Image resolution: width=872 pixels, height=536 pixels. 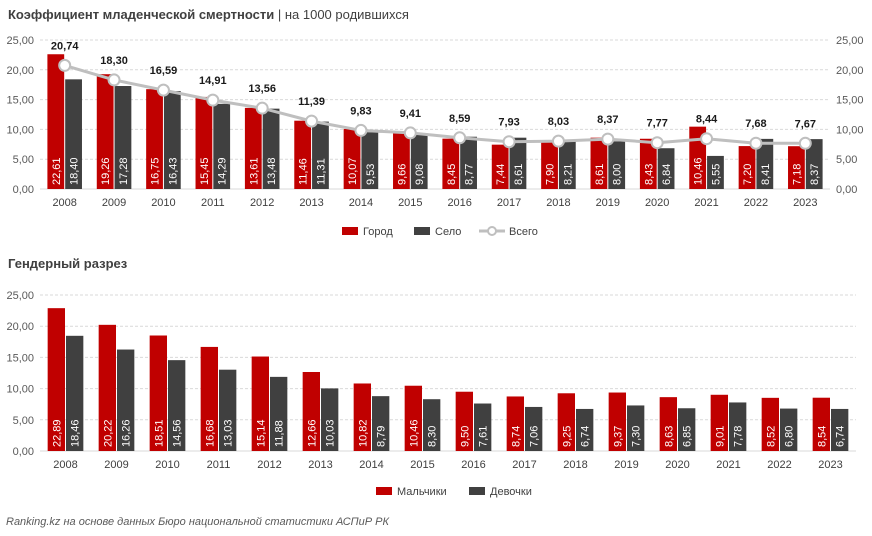 I want to click on total-label: 7,93, so click(x=508, y=123).